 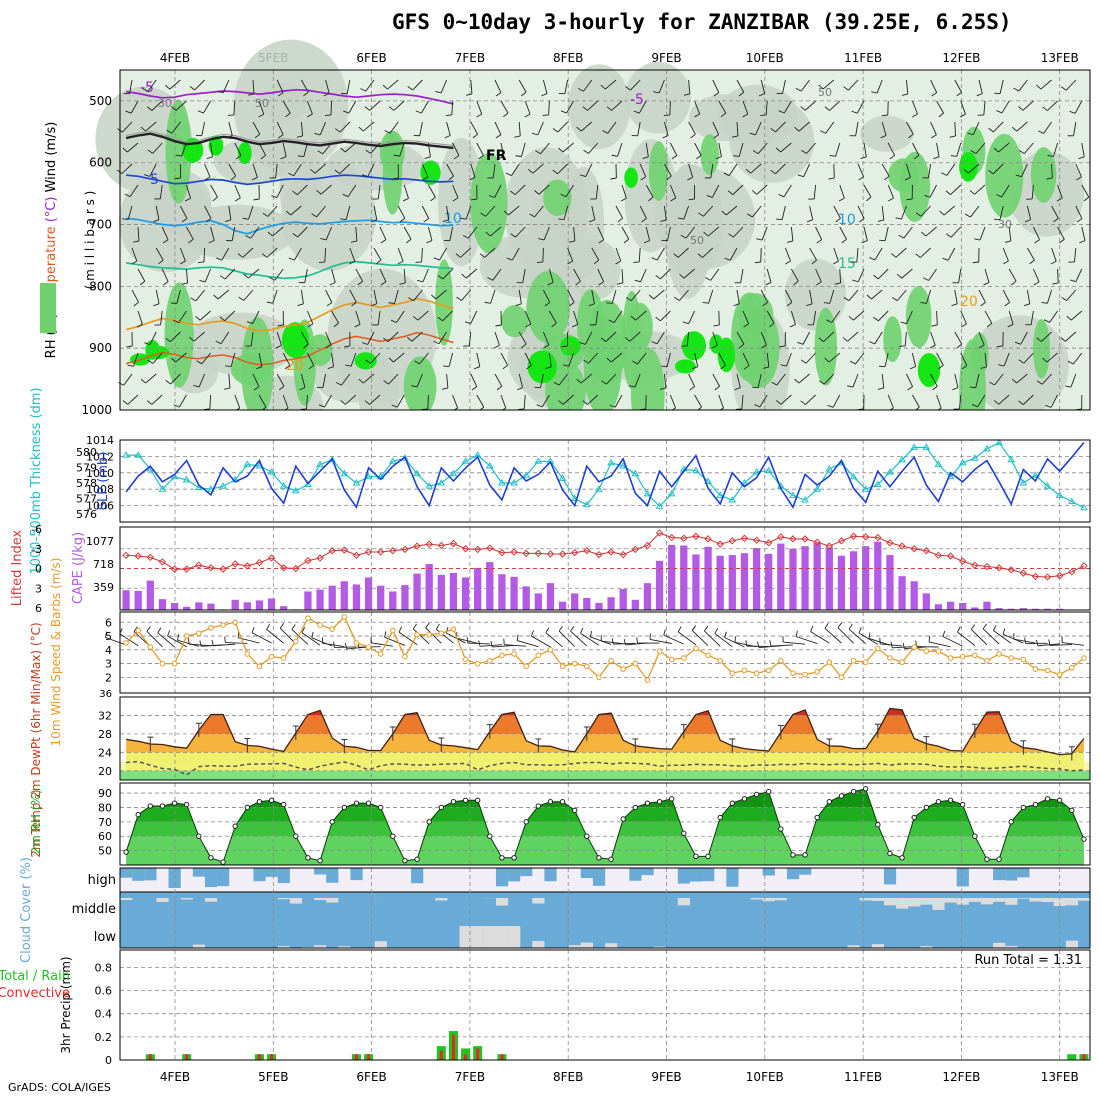 What do you see at coordinates (48, 308) in the screenshot?
I see `rh-legend-swatch` at bounding box center [48, 308].